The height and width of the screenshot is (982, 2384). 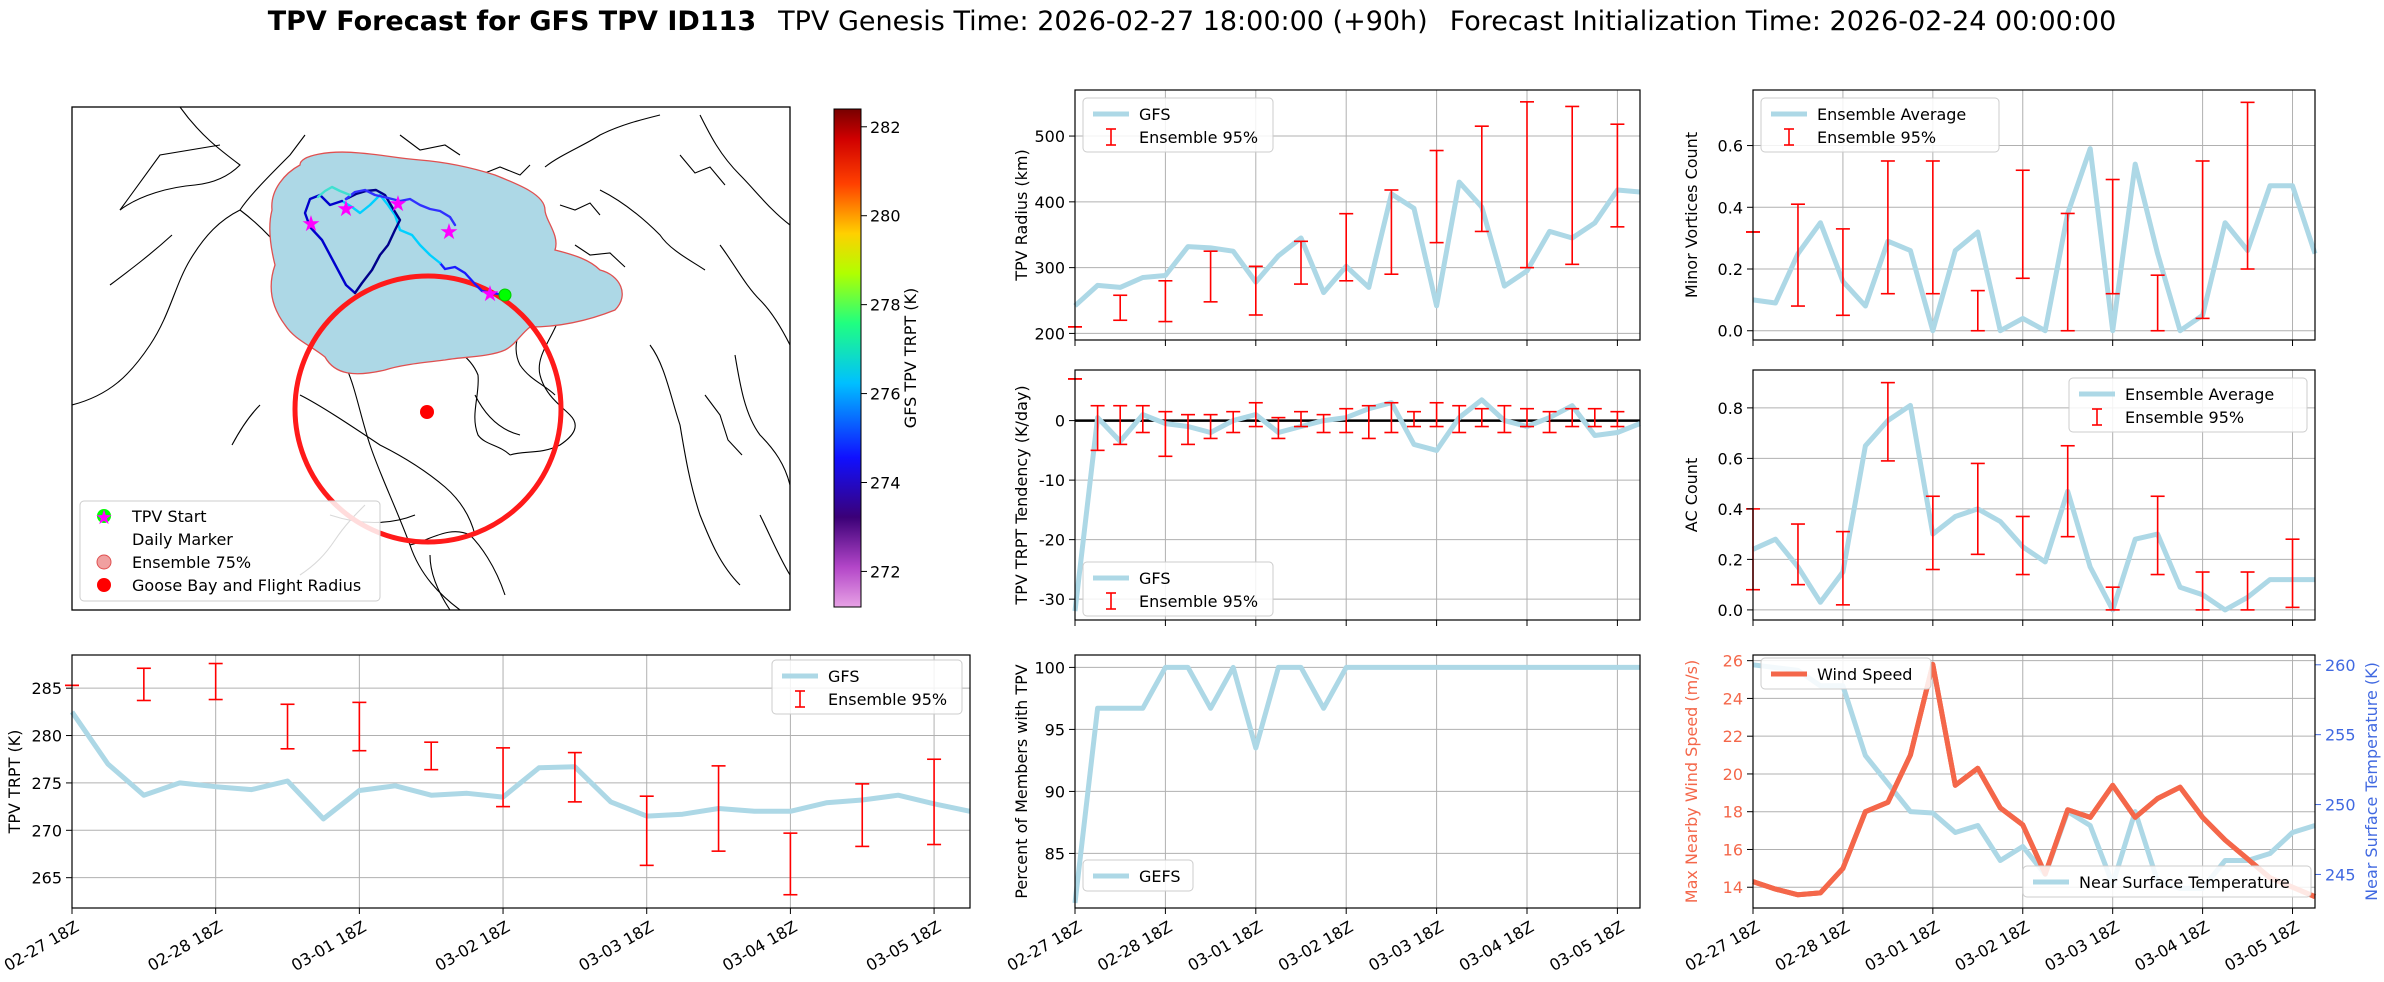 I want to click on series-line-ensemble-average, so click(x=2033, y=507).